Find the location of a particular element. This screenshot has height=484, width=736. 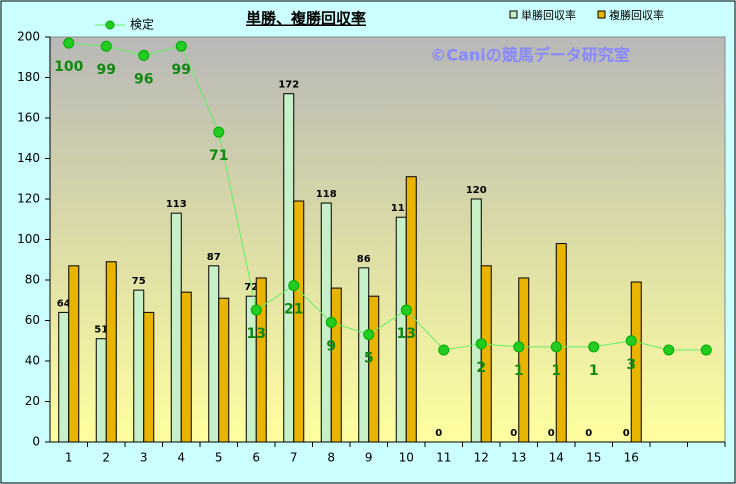

x-tick-label: 3 is located at coordinates (144, 458).